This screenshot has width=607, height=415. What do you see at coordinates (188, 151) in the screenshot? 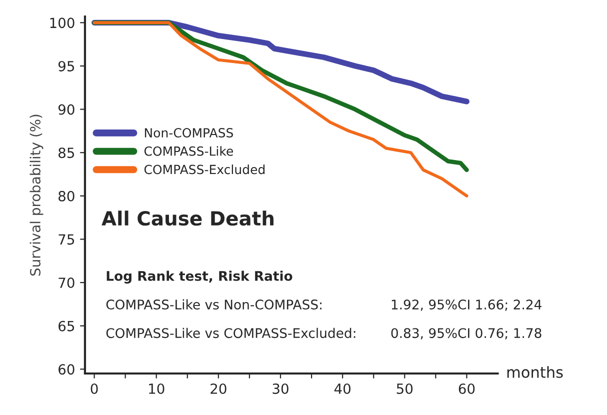
I see `legend-label: COMPASS-Like` at bounding box center [188, 151].